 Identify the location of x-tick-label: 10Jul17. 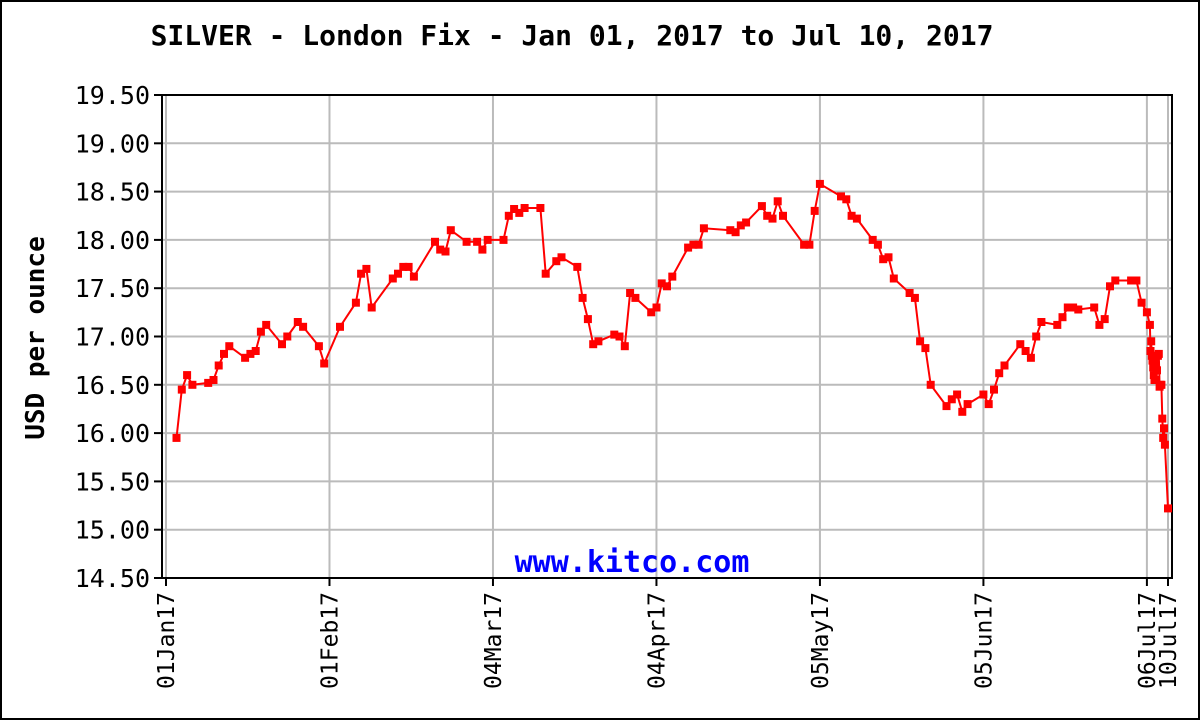
(1169, 640).